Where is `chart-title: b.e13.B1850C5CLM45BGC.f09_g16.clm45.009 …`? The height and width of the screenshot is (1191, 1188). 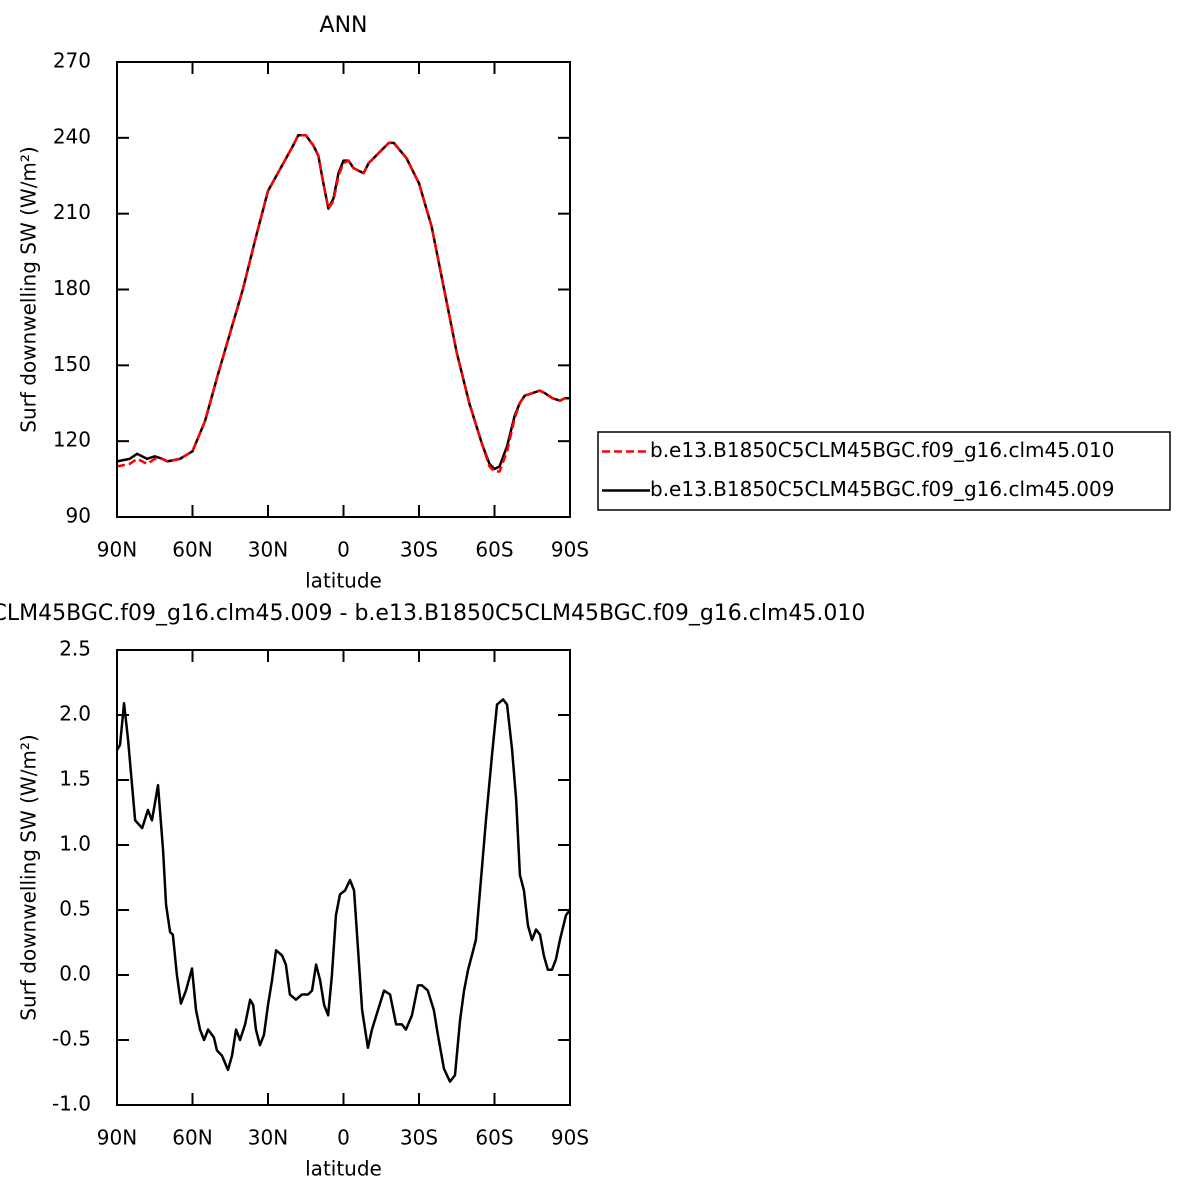
chart-title: b.e13.B1850C5CLM45BGC.f09_g16.clm45.009 … is located at coordinates (432, 613).